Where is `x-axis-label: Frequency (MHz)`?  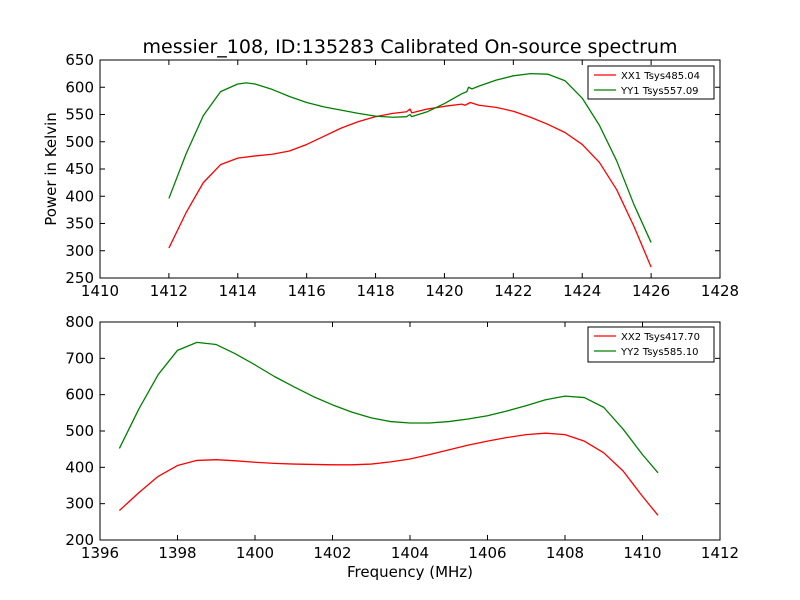 x-axis-label: Frequency (MHz) is located at coordinates (410, 572).